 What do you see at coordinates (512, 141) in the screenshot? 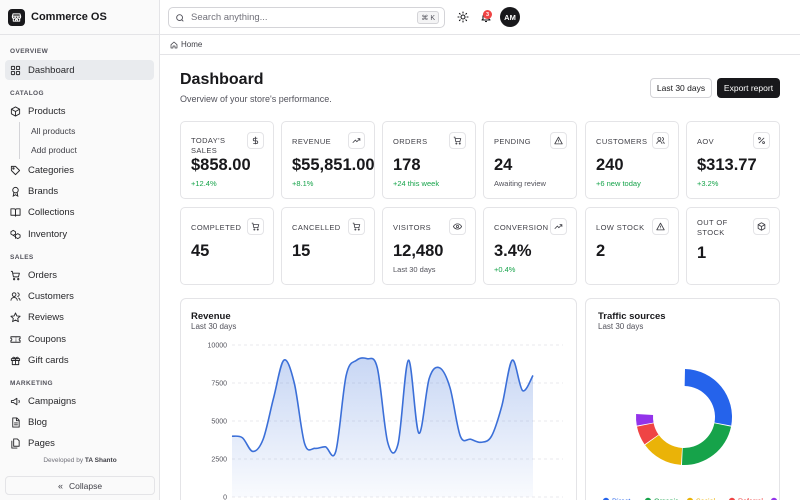
I see `stat-label: PENDING` at bounding box center [512, 141].